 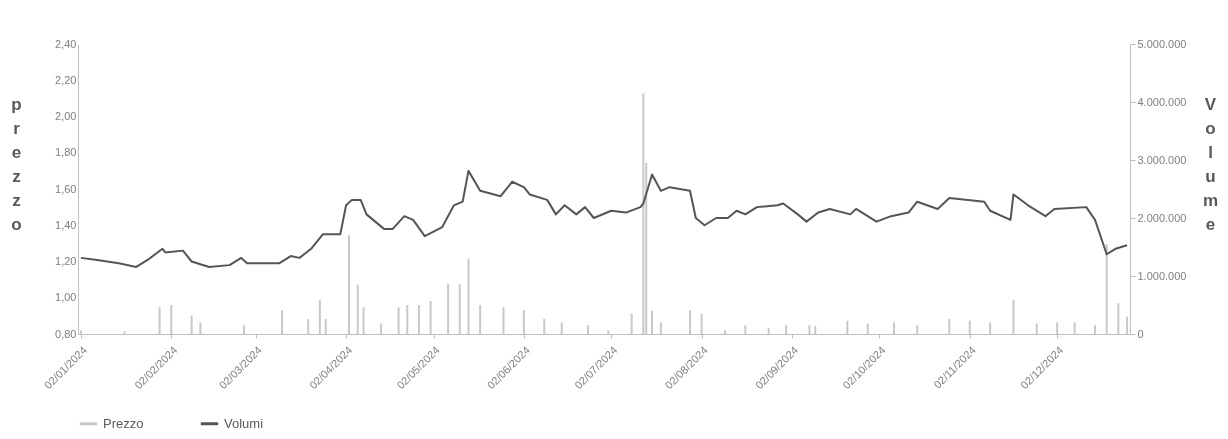 I want to click on y2-tick-label: 3.000.000, so click(x=1162, y=159).